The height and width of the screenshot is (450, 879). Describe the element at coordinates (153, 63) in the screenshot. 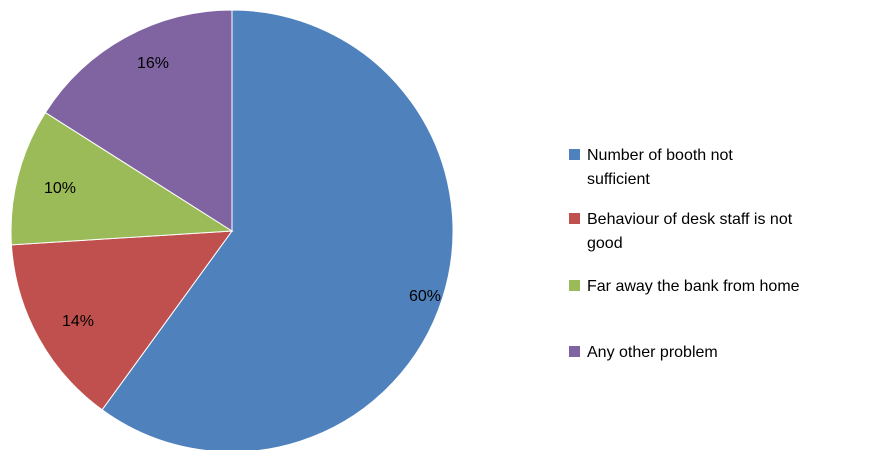

I see `data-label-4: 16%` at that location.